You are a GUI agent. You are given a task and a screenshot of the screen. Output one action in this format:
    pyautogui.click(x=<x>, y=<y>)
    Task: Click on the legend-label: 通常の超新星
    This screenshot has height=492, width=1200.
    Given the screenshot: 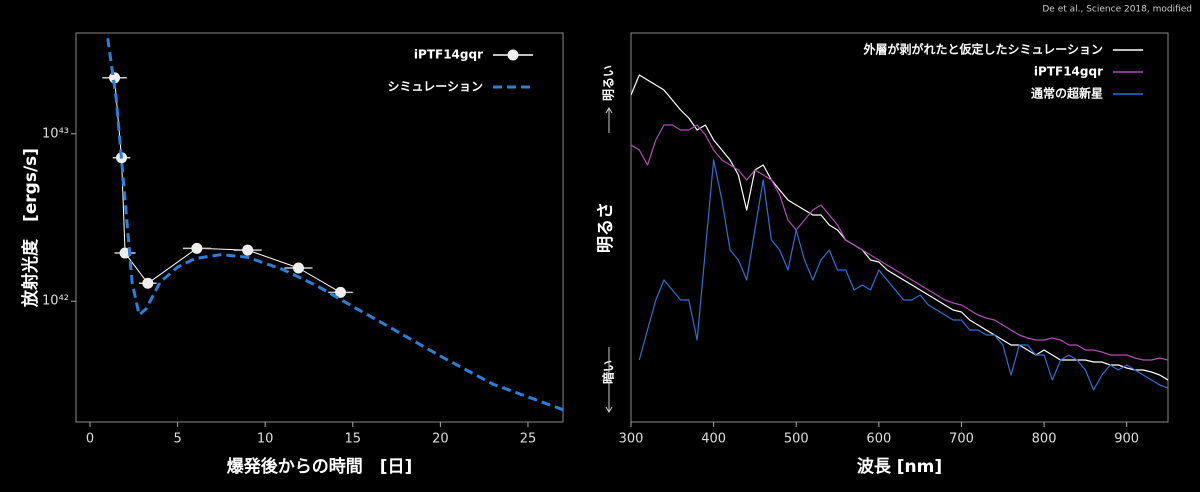 What is the action you would take?
    pyautogui.click(x=1067, y=93)
    